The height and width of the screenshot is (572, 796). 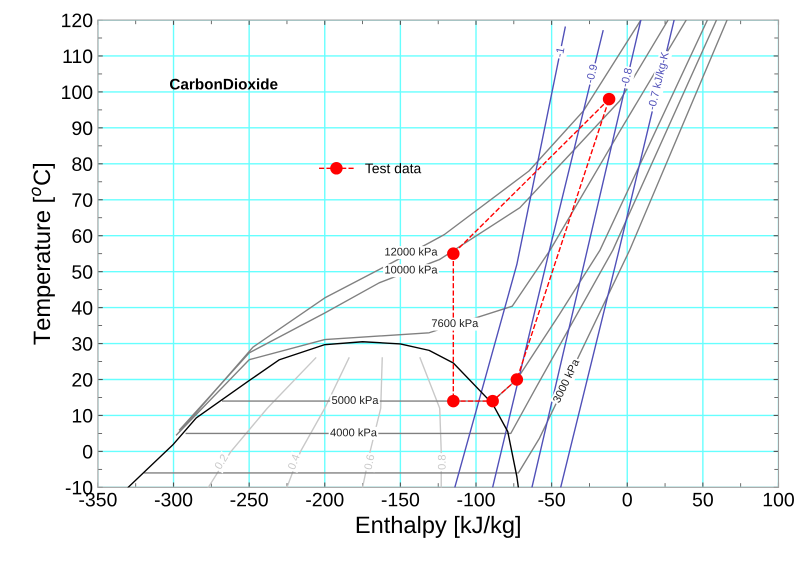 I want to click on annotation: -0.8, so click(x=626, y=78).